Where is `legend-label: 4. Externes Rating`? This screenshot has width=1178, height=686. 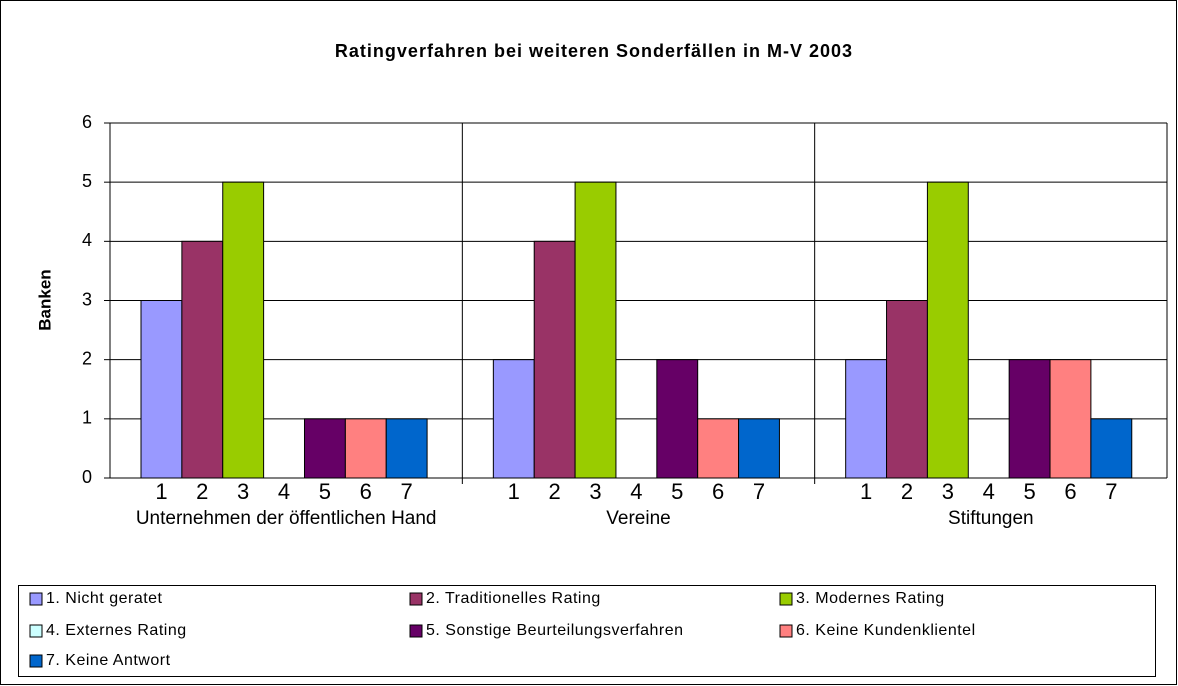
legend-label: 4. Externes Rating is located at coordinates (116, 630).